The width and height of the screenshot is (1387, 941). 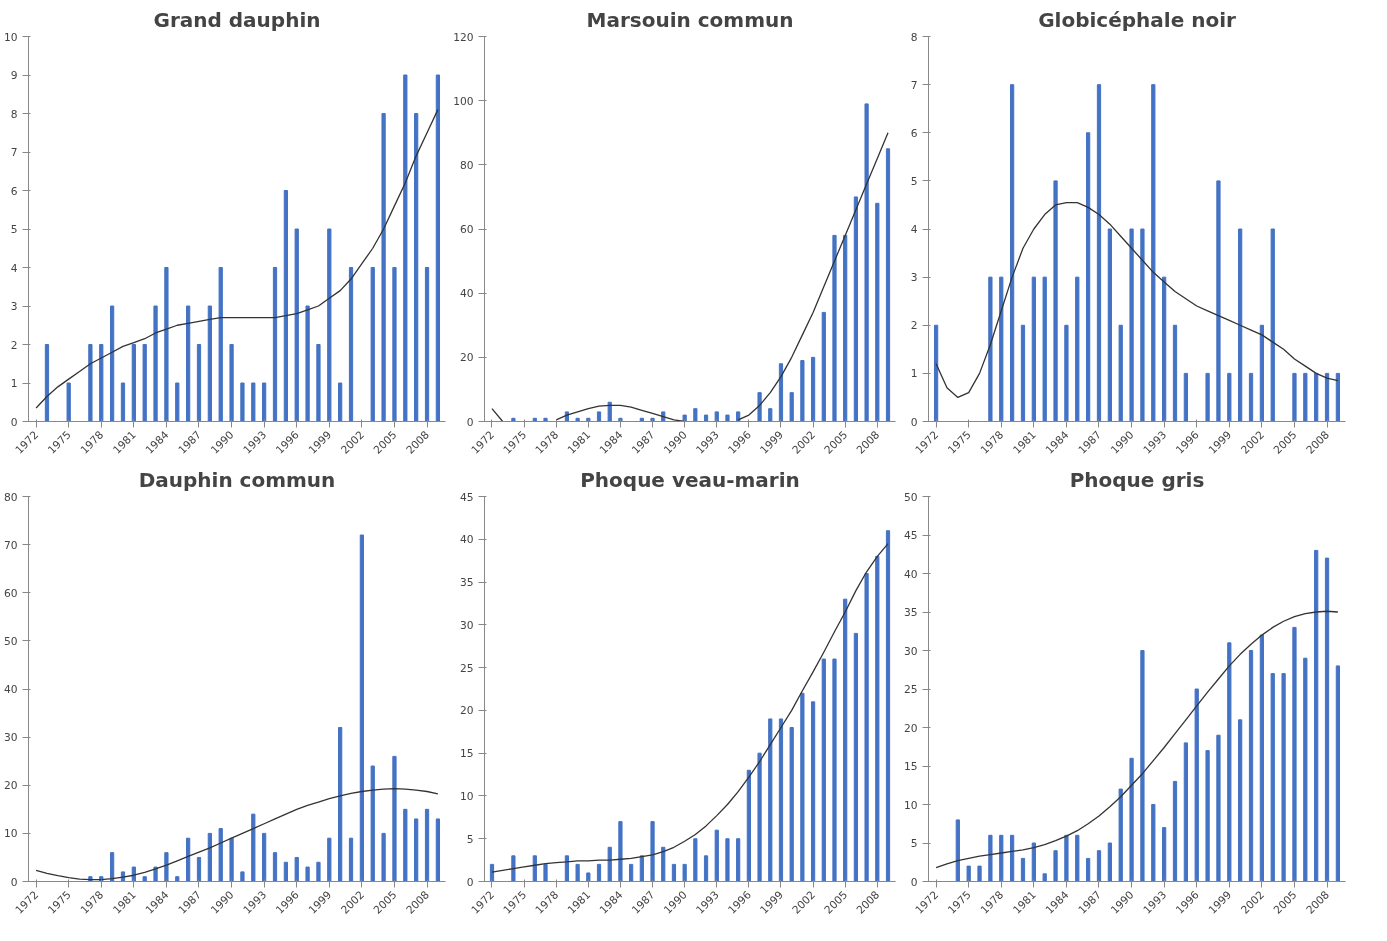 What do you see at coordinates (14, 75) in the screenshot?
I see `y-tick-label: 9` at bounding box center [14, 75].